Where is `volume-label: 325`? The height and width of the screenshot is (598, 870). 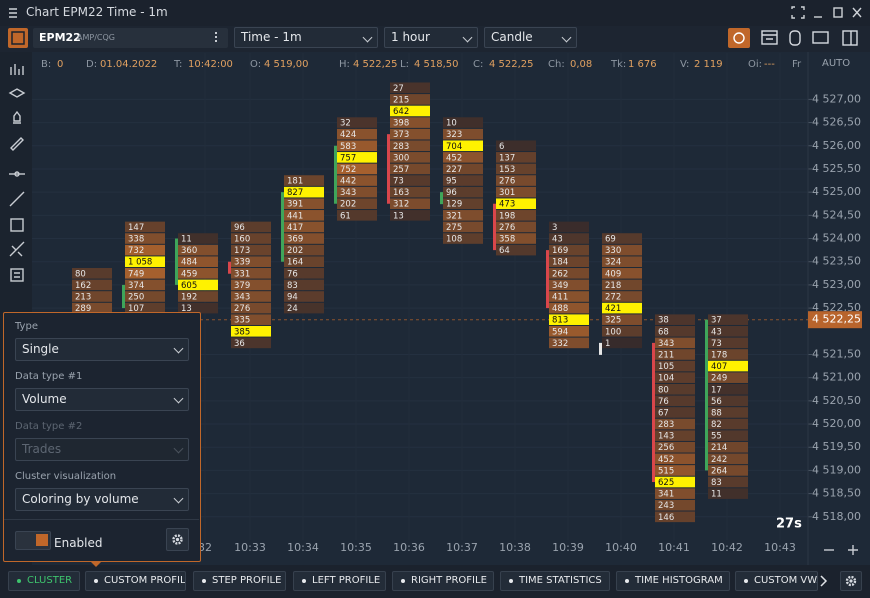
volume-label: 325 is located at coordinates (613, 321).